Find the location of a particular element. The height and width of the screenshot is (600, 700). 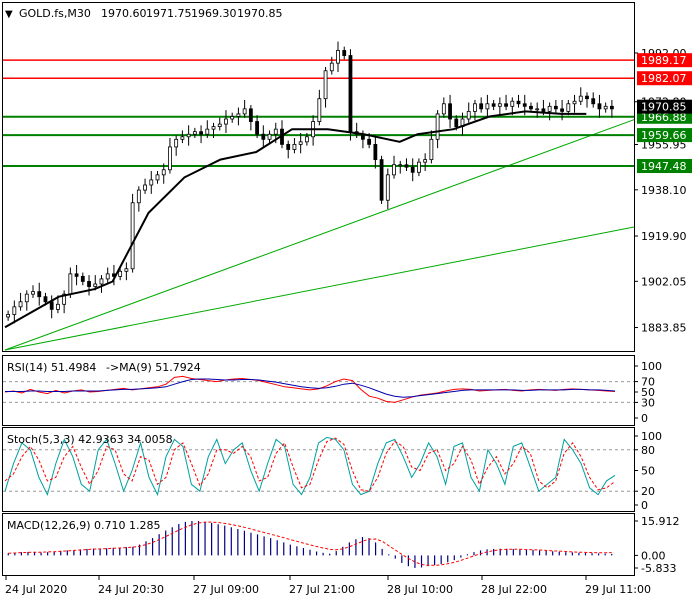

stoch-signal-line is located at coordinates (310, 464).